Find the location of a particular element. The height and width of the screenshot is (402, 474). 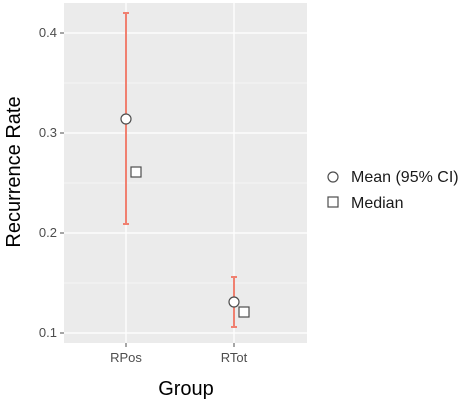

legend: Mean (95% CI) Median is located at coordinates (393, 190).